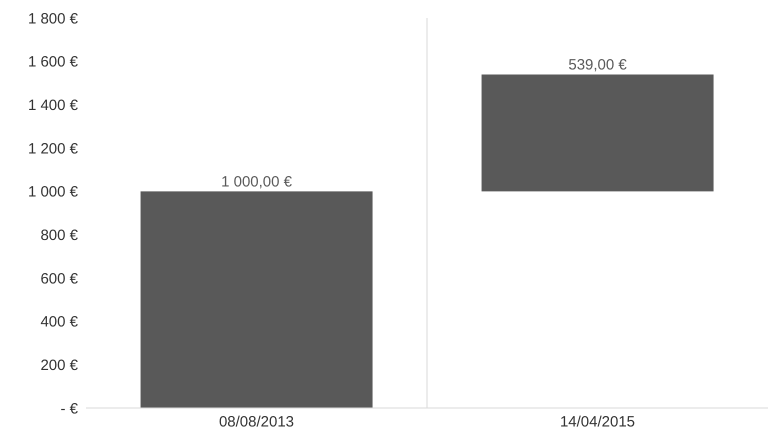 The width and height of the screenshot is (773, 443). Describe the element at coordinates (53, 192) in the screenshot. I see `y-tick-label: 1 000 €` at that location.